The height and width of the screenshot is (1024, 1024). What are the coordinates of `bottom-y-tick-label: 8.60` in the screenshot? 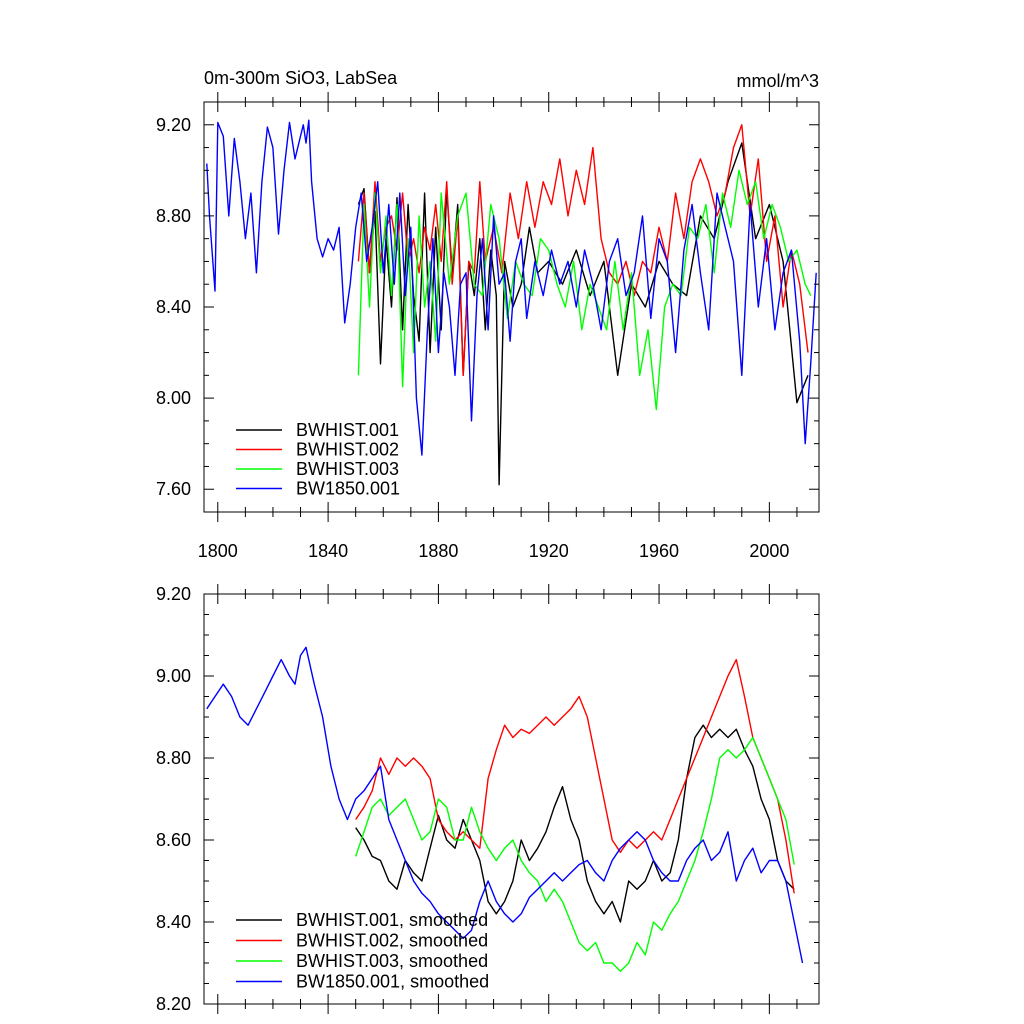 It's located at (173, 840).